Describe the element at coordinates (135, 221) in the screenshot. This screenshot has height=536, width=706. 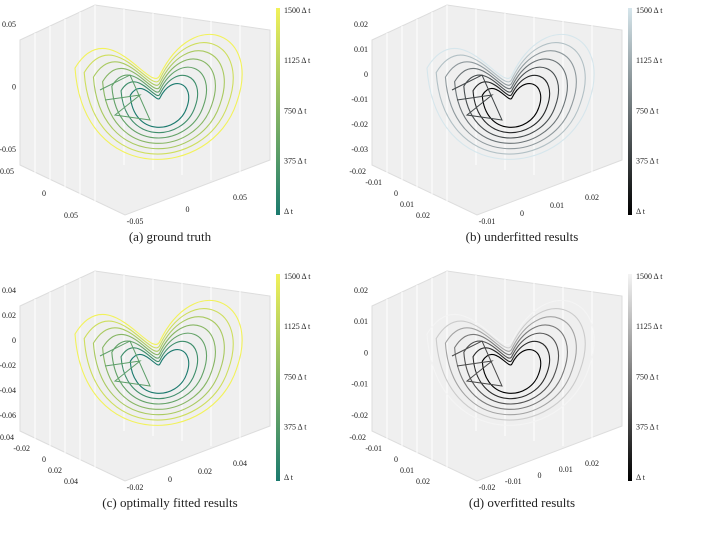
I see `y-tick-label: -0.05` at that location.